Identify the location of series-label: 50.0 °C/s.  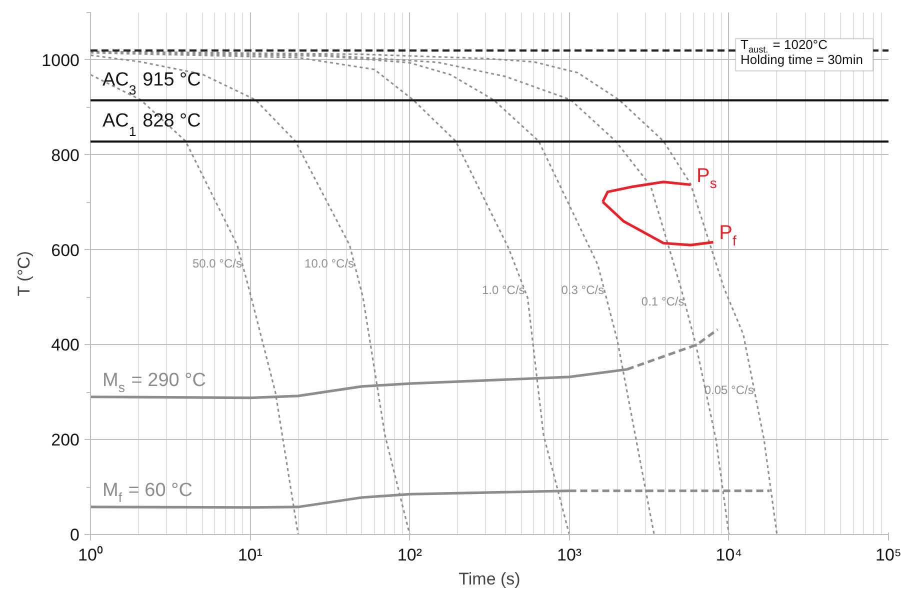
(217, 263).